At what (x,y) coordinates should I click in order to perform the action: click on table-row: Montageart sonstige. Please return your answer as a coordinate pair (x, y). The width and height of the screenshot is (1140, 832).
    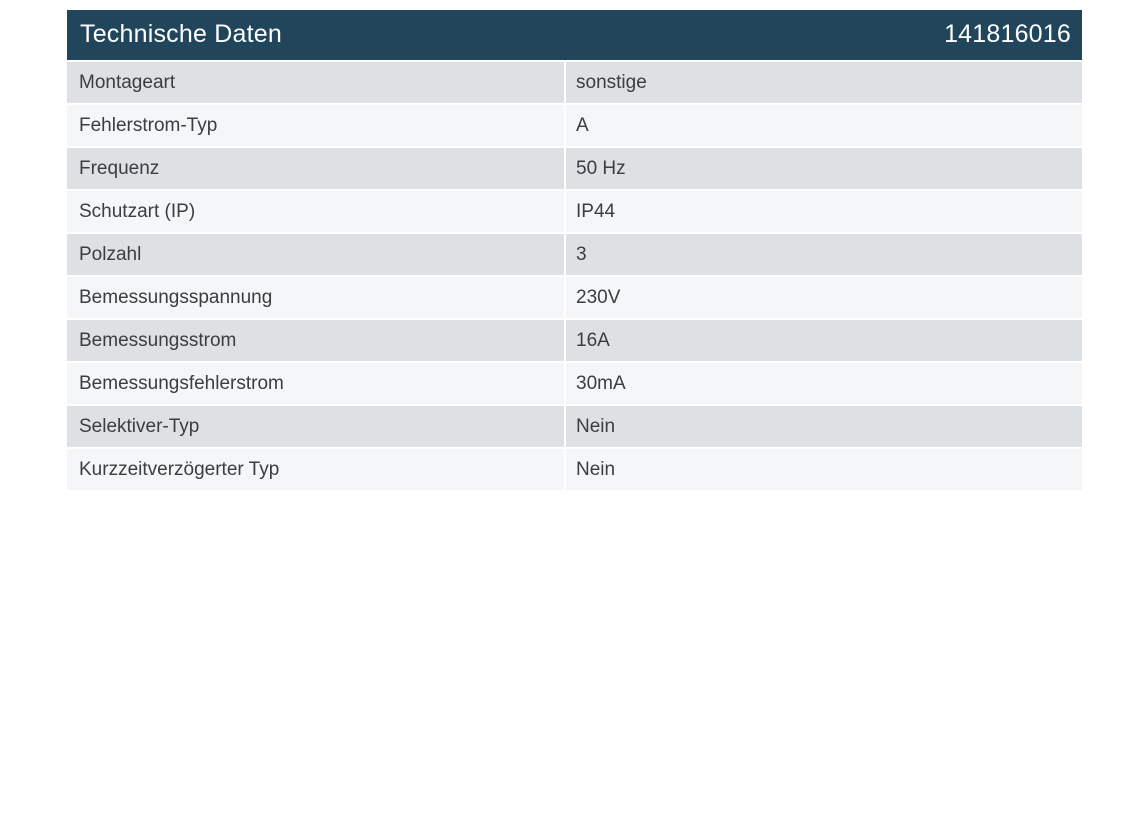
    Looking at the image, I should click on (574, 83).